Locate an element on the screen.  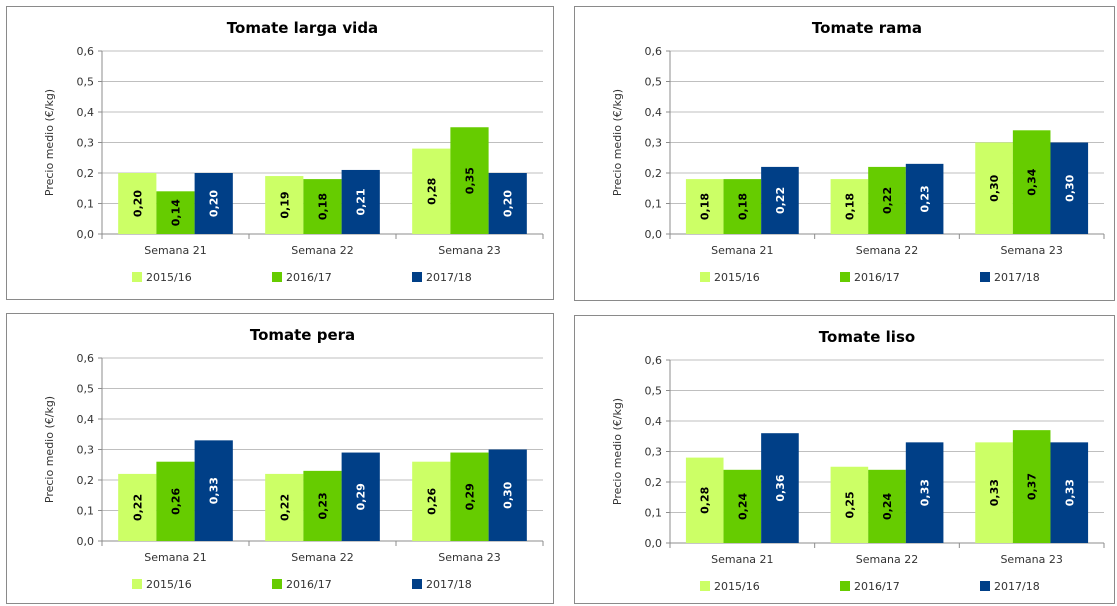
chart-title: Tomate larga vida is located at coordinates (302, 28).